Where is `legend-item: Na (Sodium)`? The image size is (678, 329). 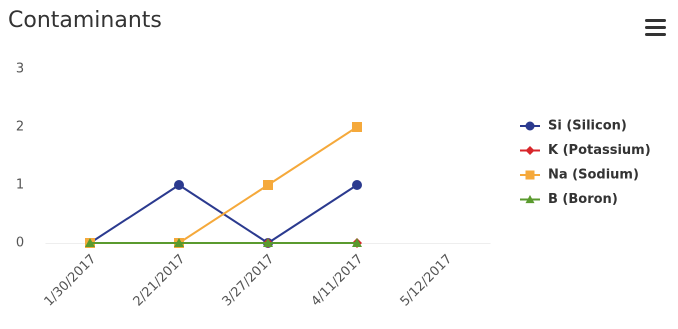
legend-item: Na (Sodium) is located at coordinates (579, 175).